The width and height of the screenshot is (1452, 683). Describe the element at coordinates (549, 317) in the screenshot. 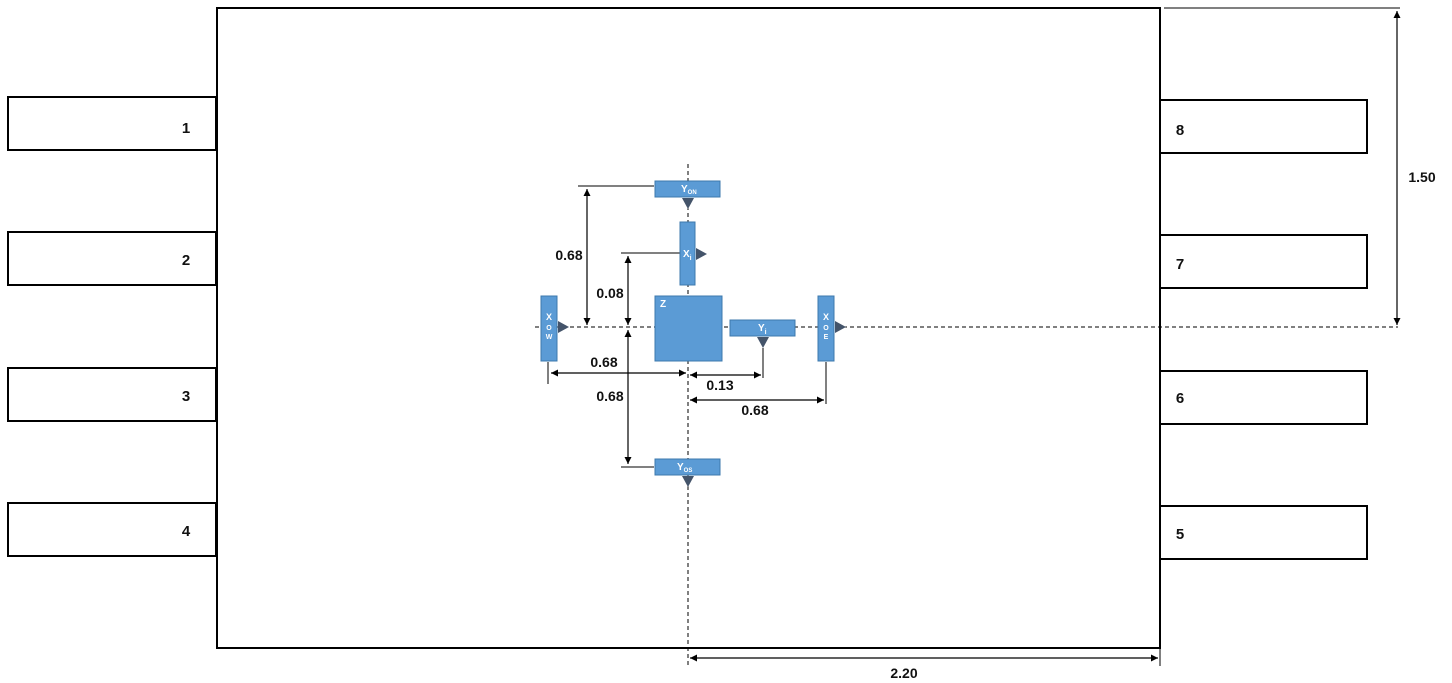

I see `sensor-x-ow-l1: X` at that location.